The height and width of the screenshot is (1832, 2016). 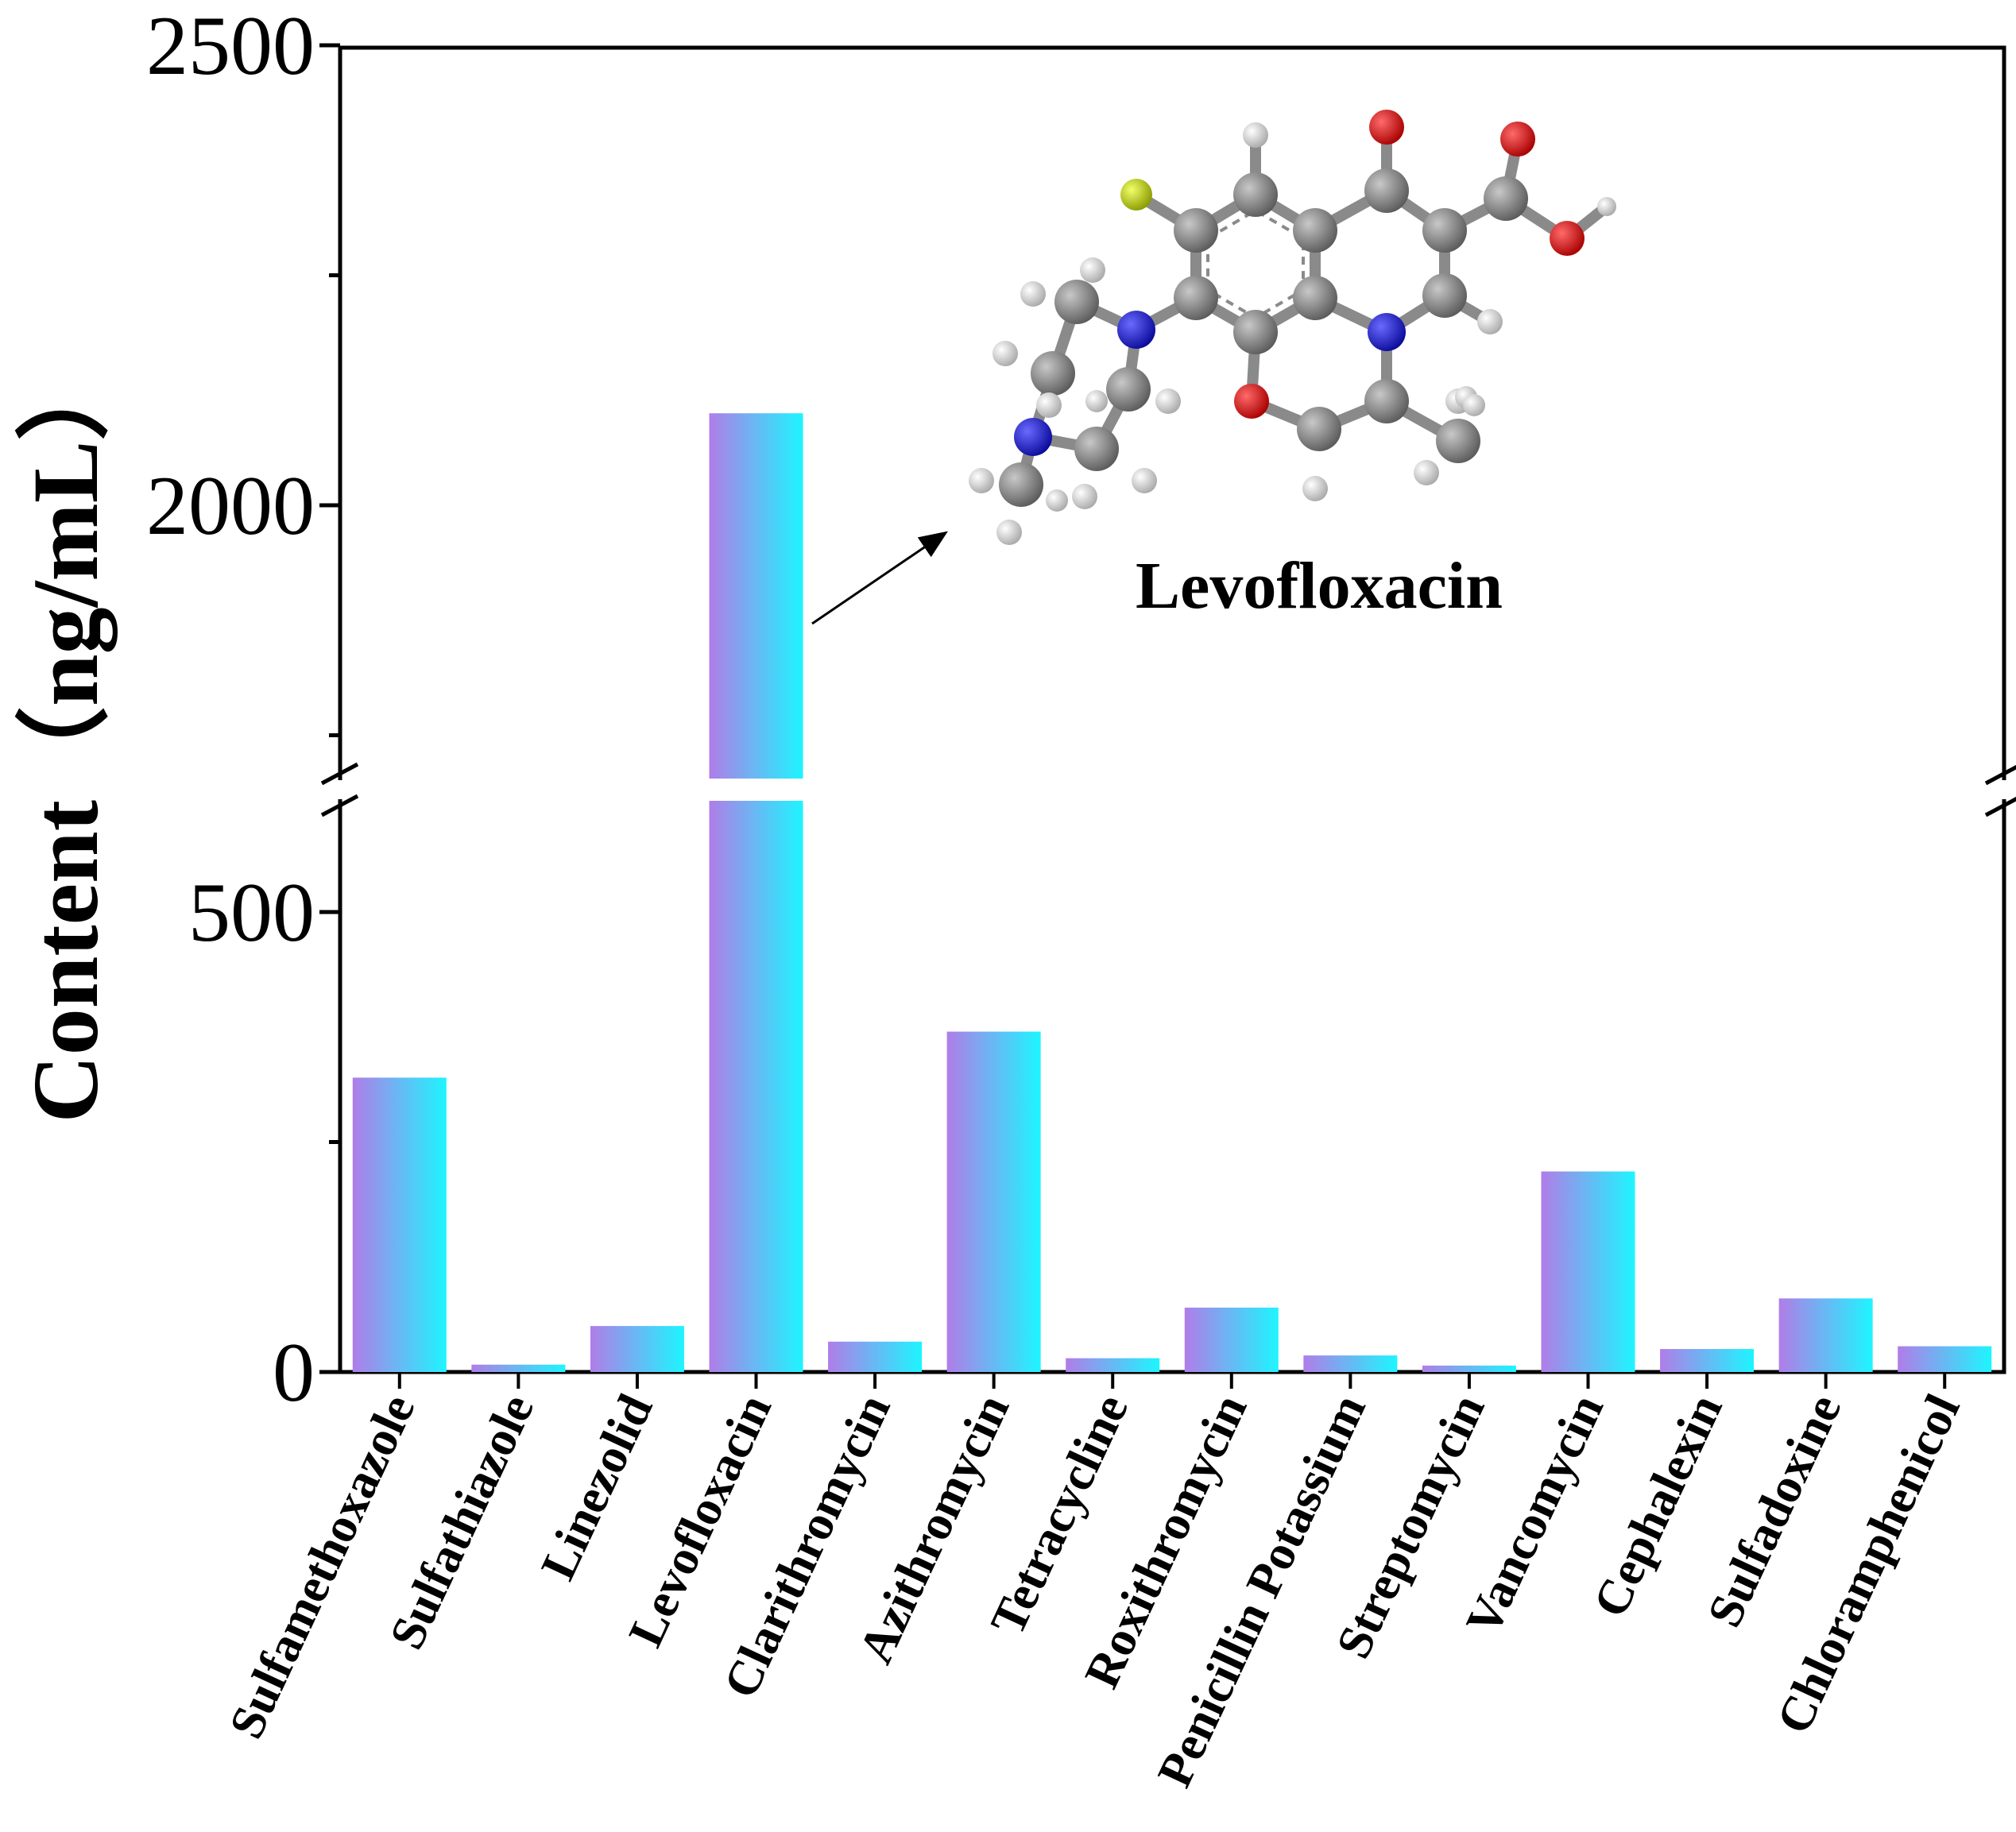 What do you see at coordinates (231, 46) in the screenshot?
I see `y-tick-label: 2500` at bounding box center [231, 46].